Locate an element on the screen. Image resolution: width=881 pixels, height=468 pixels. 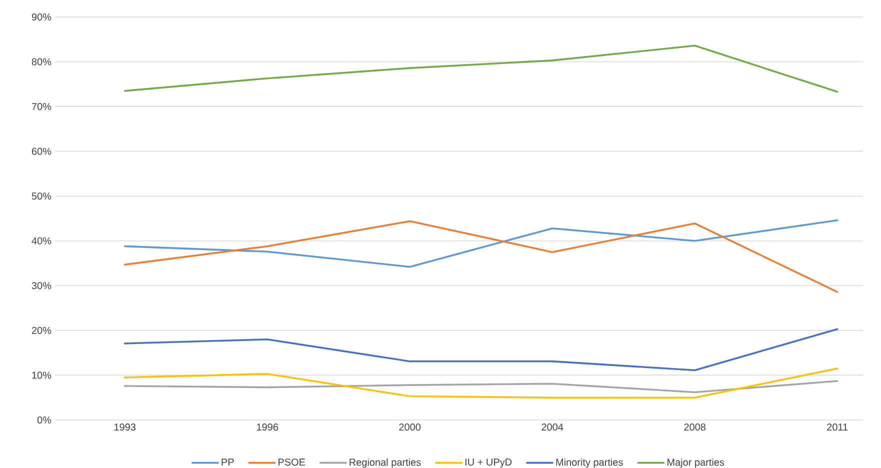
legend-label: PP is located at coordinates (228, 462).